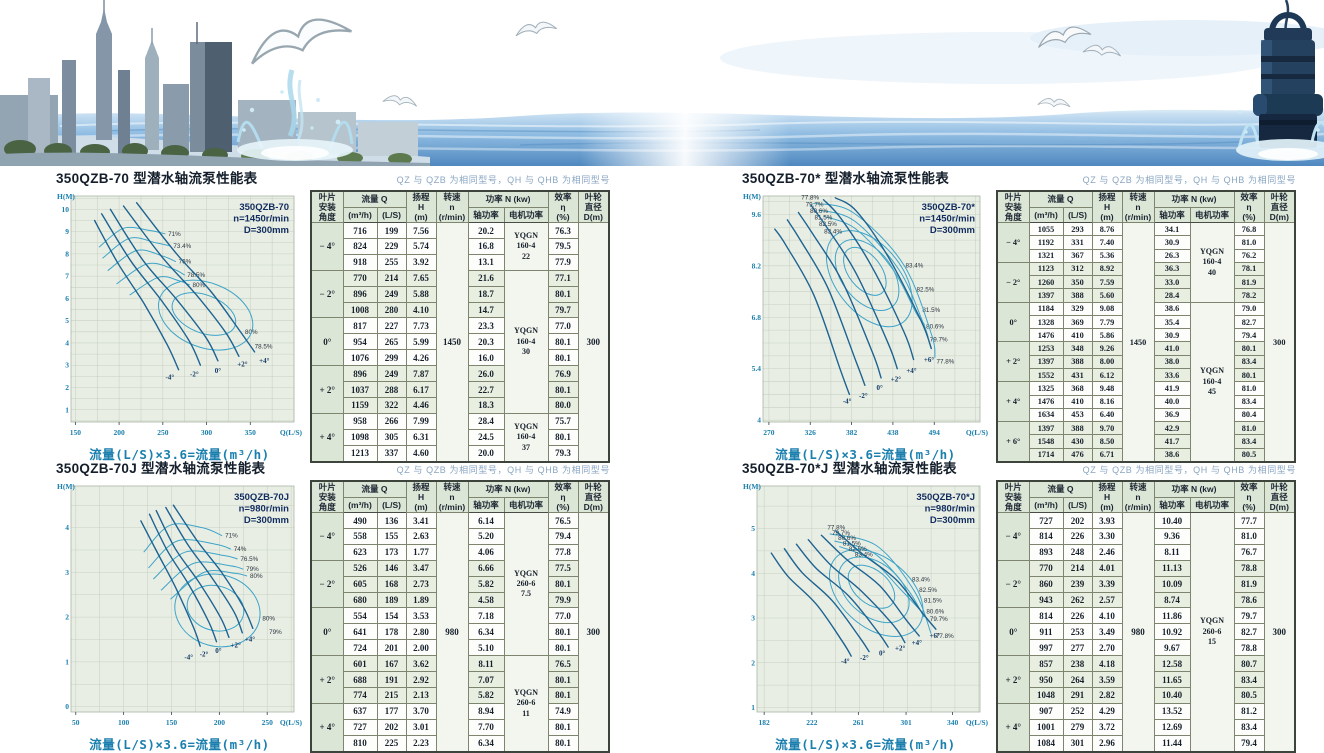  What do you see at coordinates (1172, 375) in the screenshot?
I see `shaft-power-cell: 33.6` at bounding box center [1172, 375].